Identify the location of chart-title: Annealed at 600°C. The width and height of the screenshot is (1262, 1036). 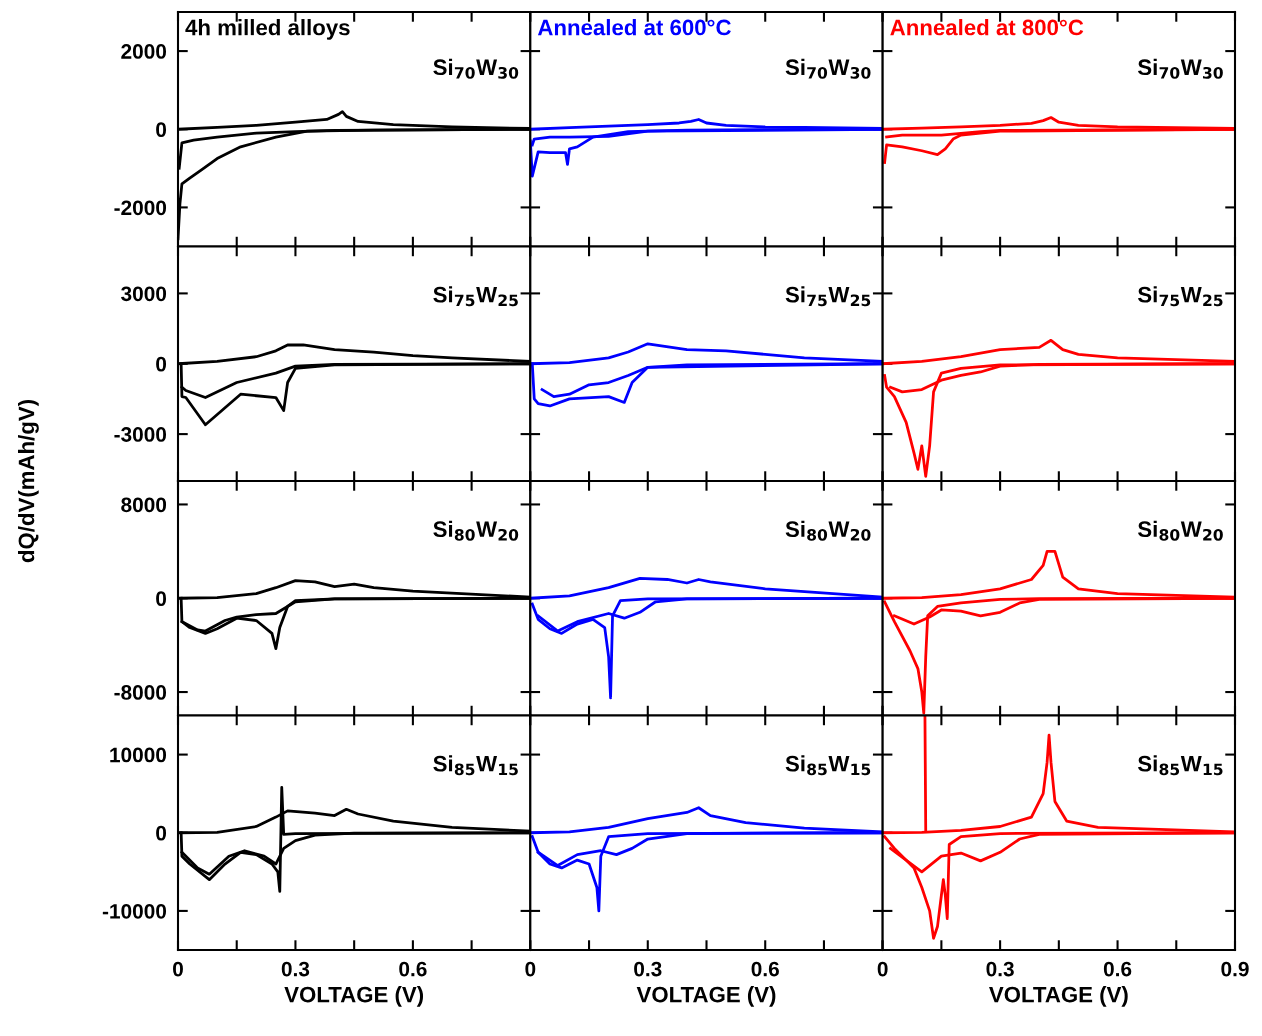
(634, 27).